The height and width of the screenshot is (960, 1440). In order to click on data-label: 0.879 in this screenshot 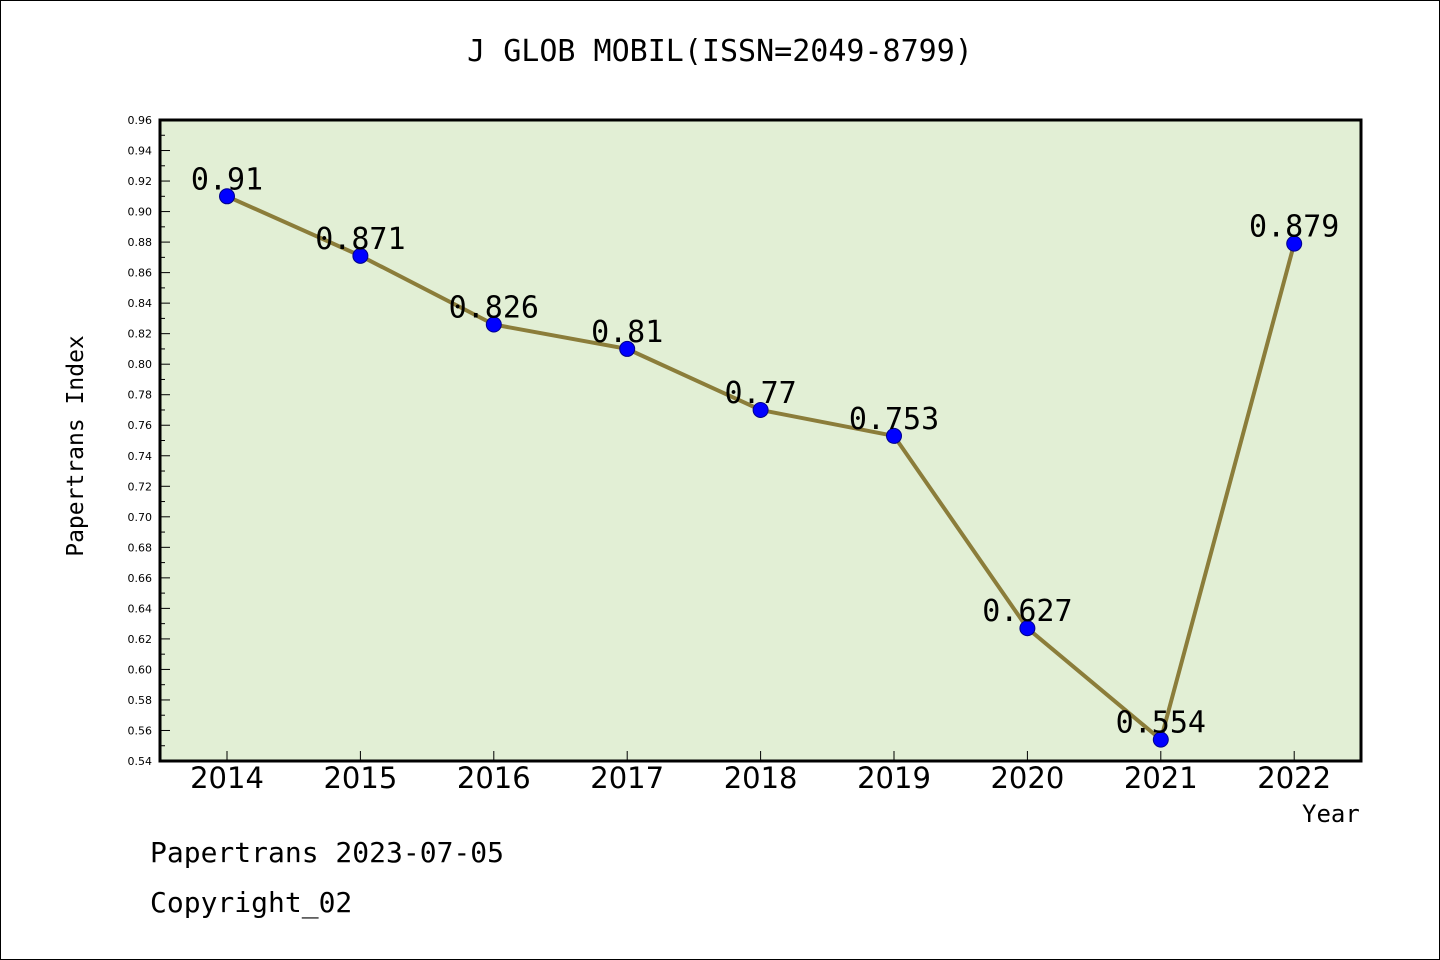, I will do `click(1294, 227)`.